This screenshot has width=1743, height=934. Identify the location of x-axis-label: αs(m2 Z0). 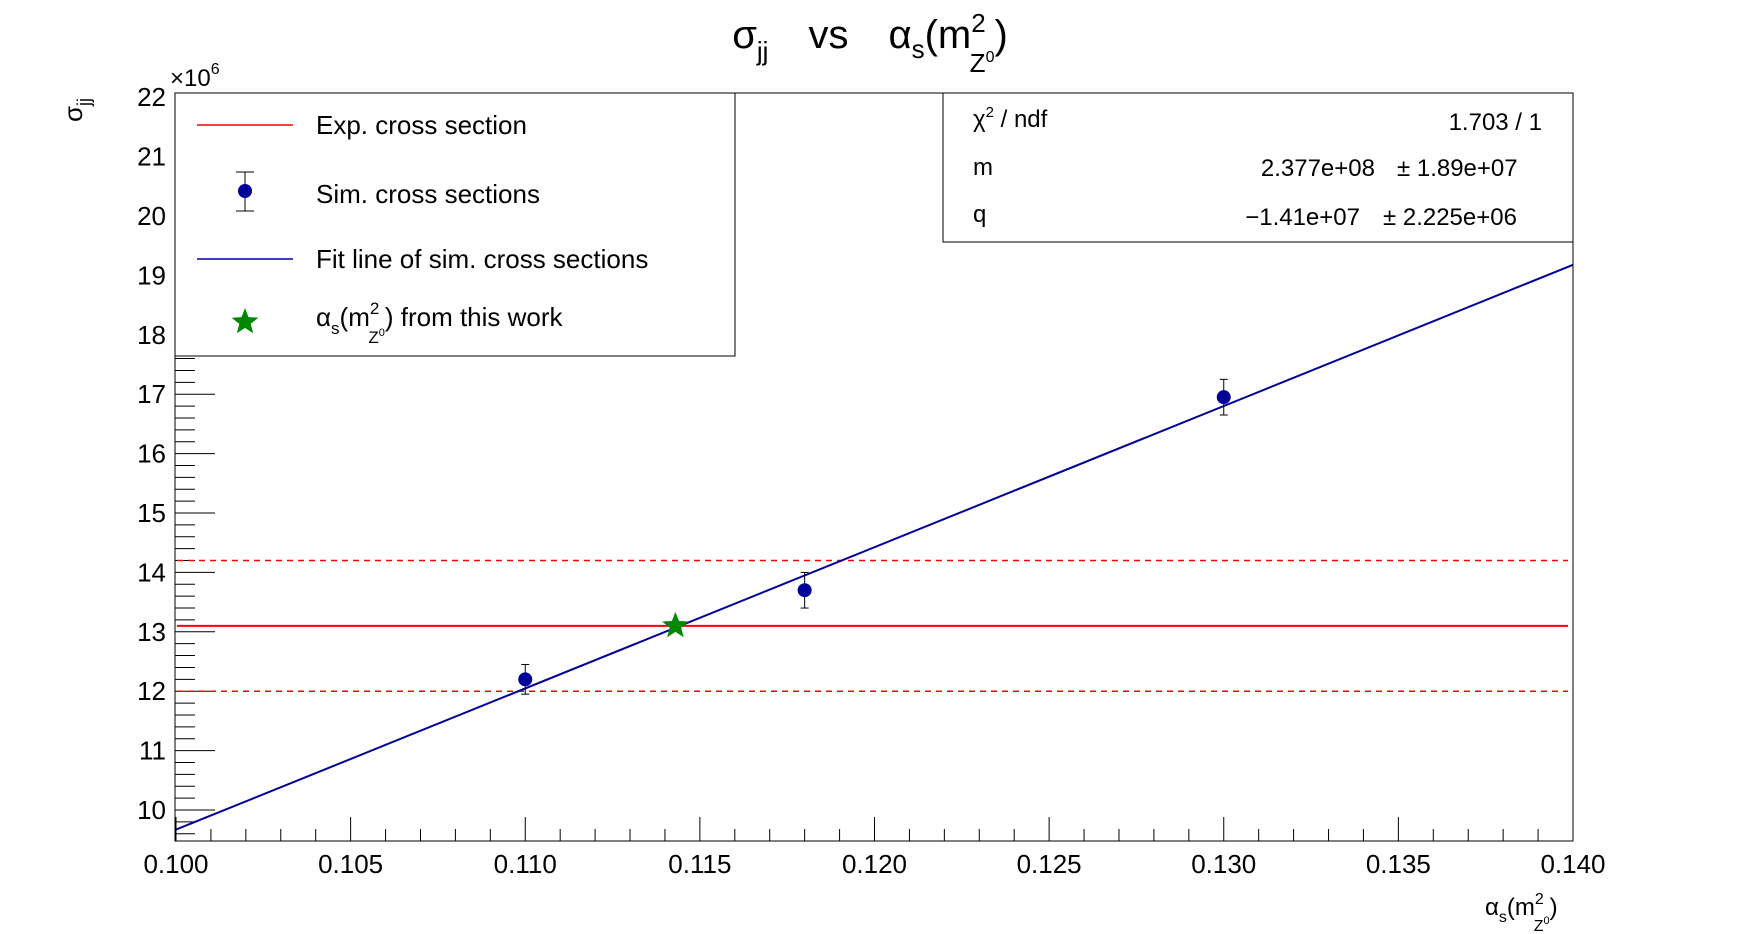
(1521, 912).